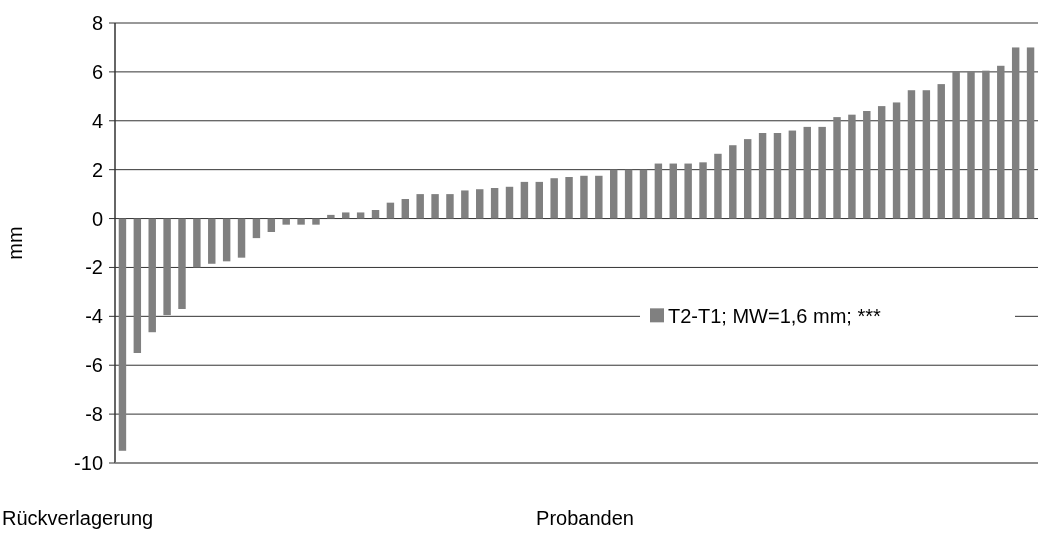  What do you see at coordinates (15, 243) in the screenshot?
I see `y-axis-title: mm` at bounding box center [15, 243].